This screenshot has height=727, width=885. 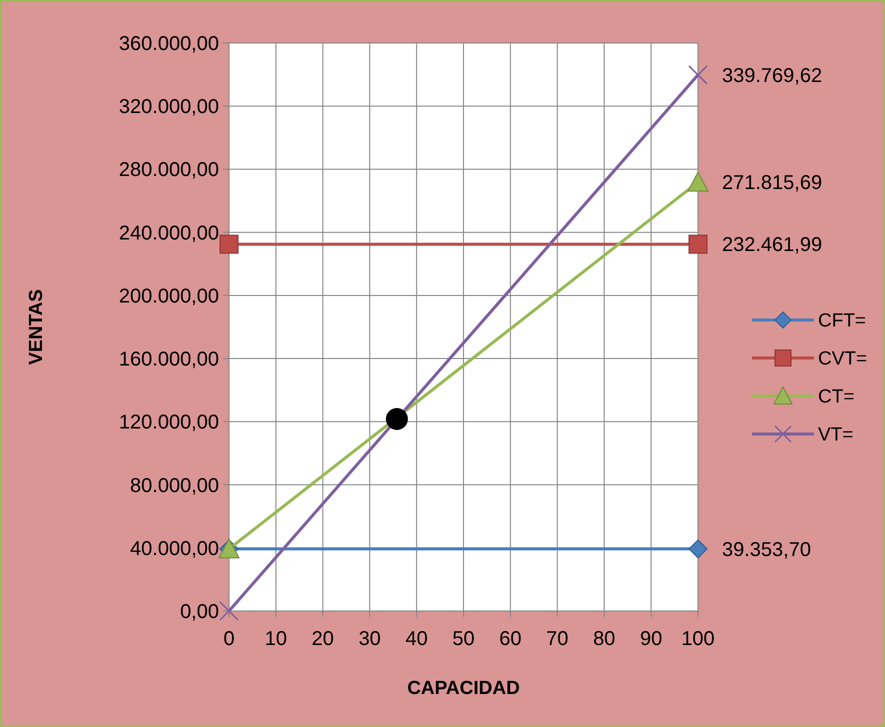 I want to click on x-tick-label: 60, so click(x=510, y=639).